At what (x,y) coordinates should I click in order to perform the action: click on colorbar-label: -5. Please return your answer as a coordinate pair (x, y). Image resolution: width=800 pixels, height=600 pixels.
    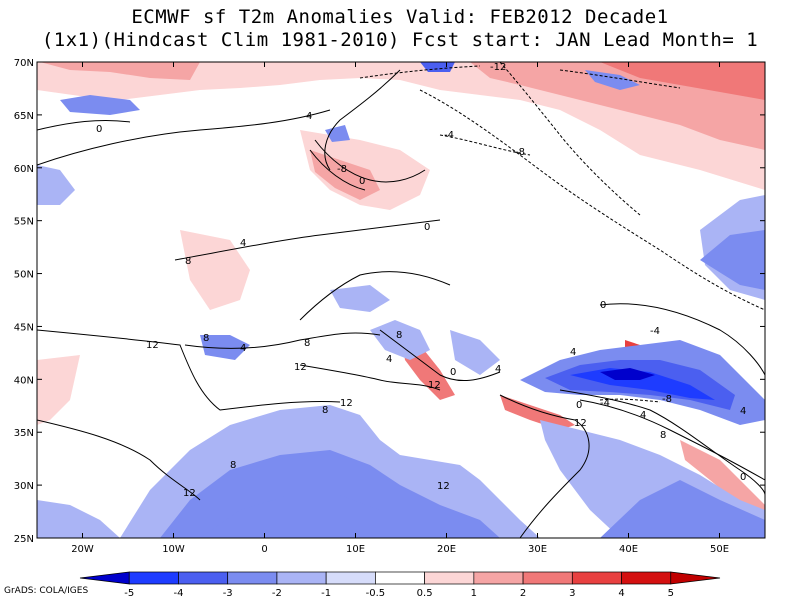
    Looking at the image, I should click on (129, 593).